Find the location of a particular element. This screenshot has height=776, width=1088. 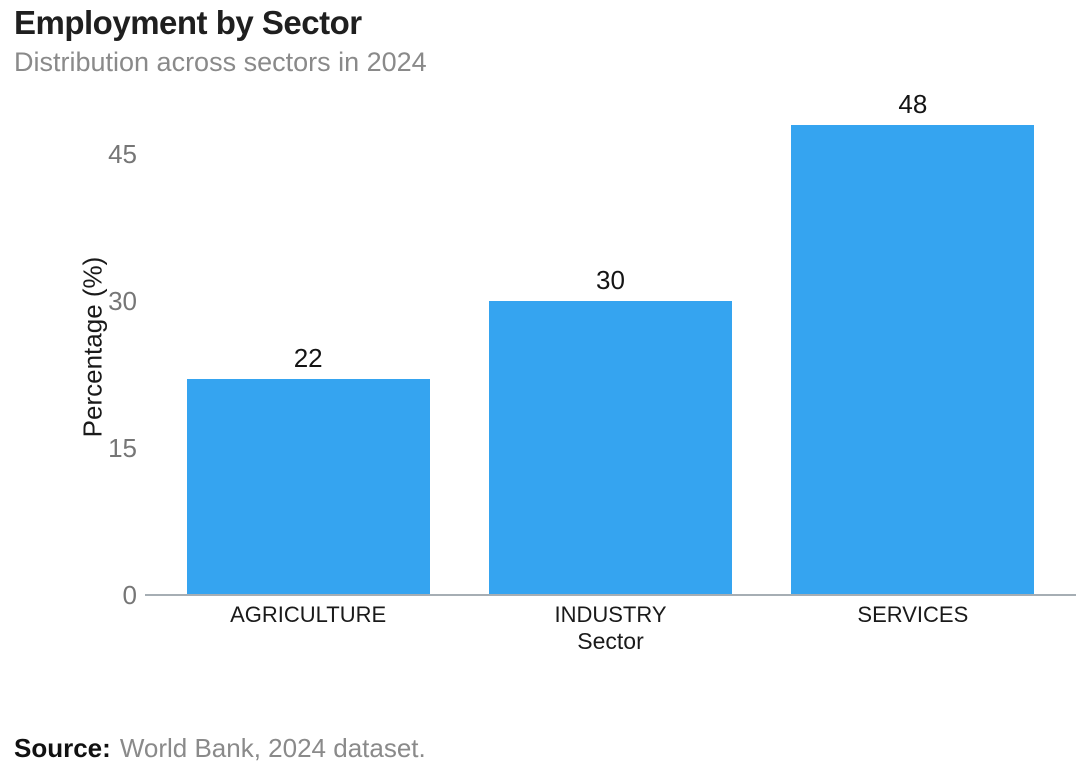

y-tick-label: 30 is located at coordinates (122, 300).